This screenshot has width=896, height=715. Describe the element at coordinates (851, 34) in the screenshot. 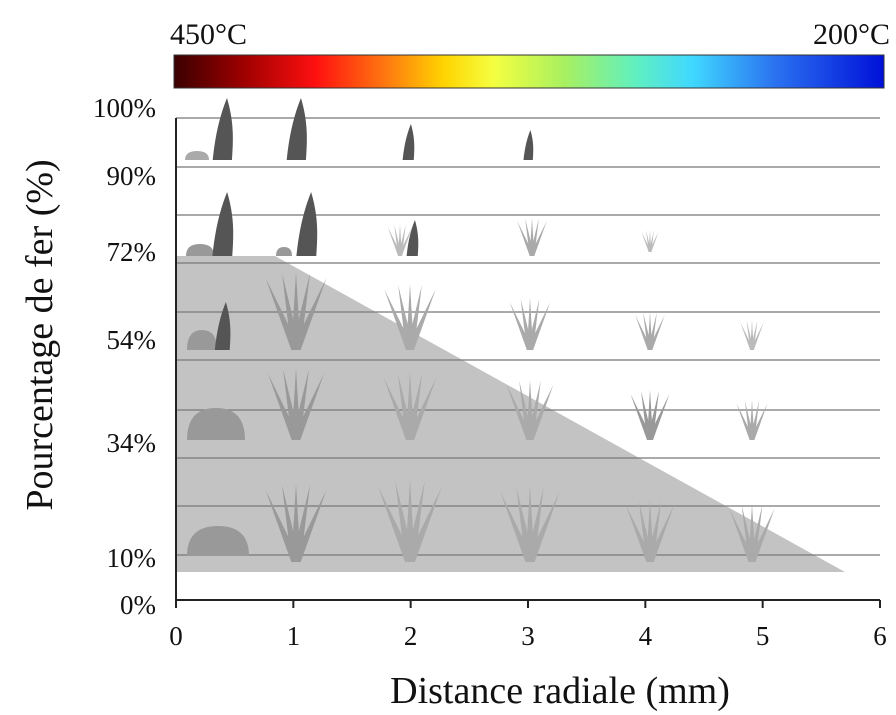

I see `colorbar-right-label: 200°C` at that location.